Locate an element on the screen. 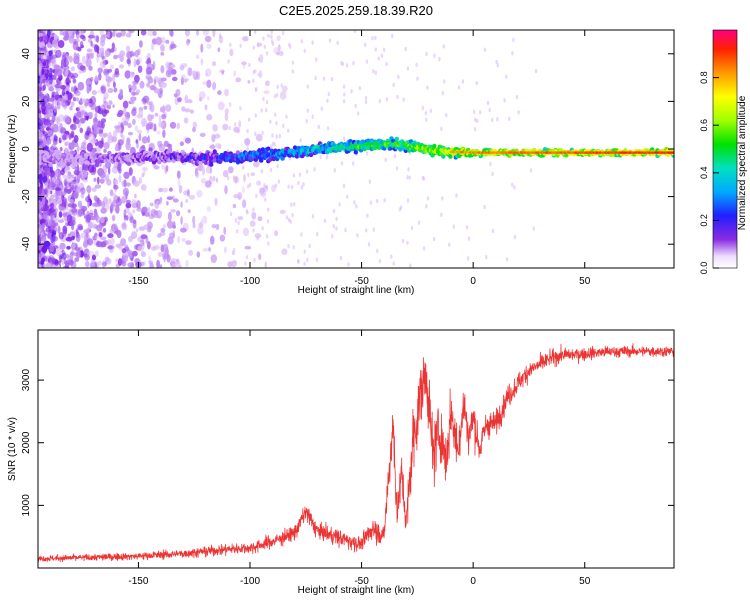  x-tick-label: 0 is located at coordinates (473, 281).